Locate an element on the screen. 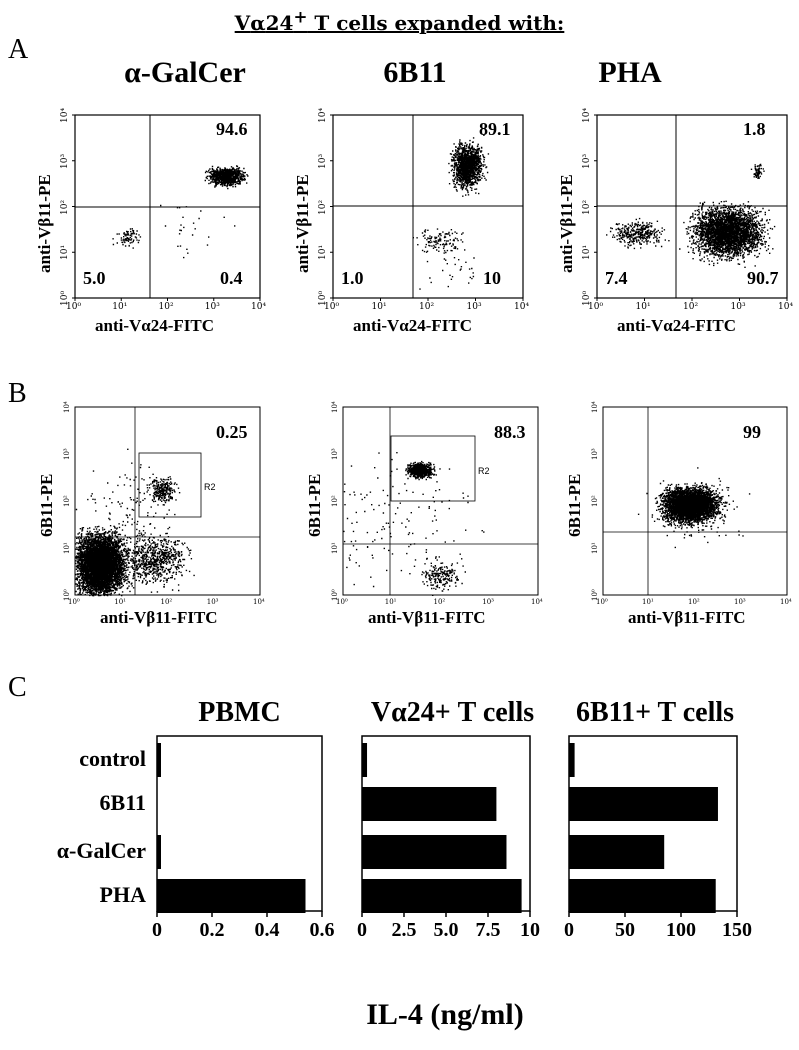  x-tick-label: 150 is located at coordinates (737, 930).